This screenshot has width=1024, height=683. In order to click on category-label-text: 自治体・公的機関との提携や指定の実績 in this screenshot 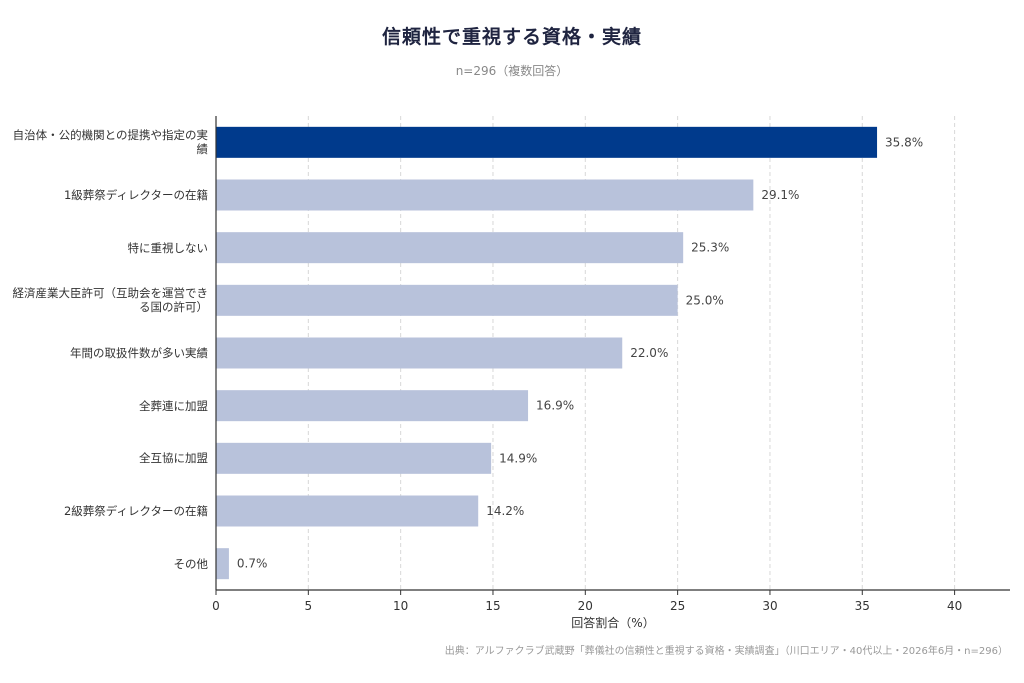, I will do `click(110, 142)`.